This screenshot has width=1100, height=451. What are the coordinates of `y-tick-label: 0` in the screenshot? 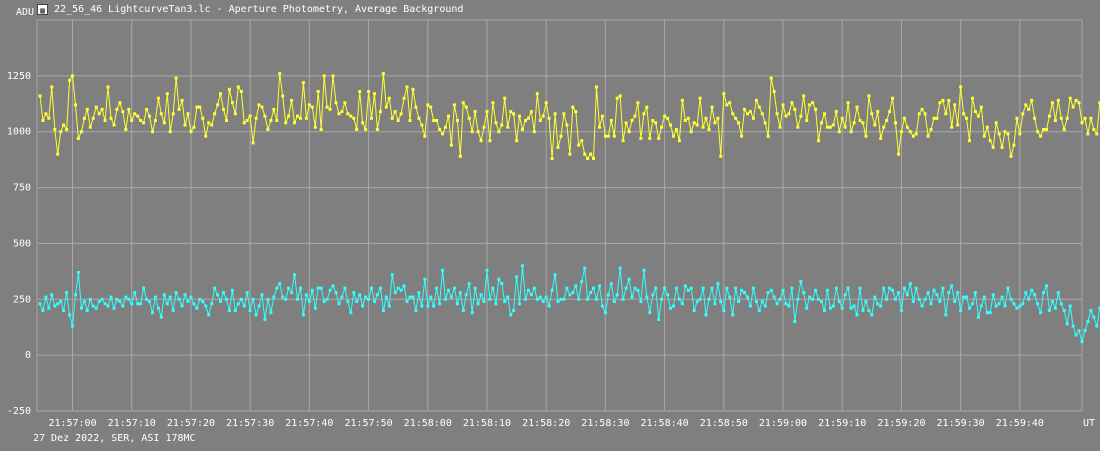 It's located at (28, 355).